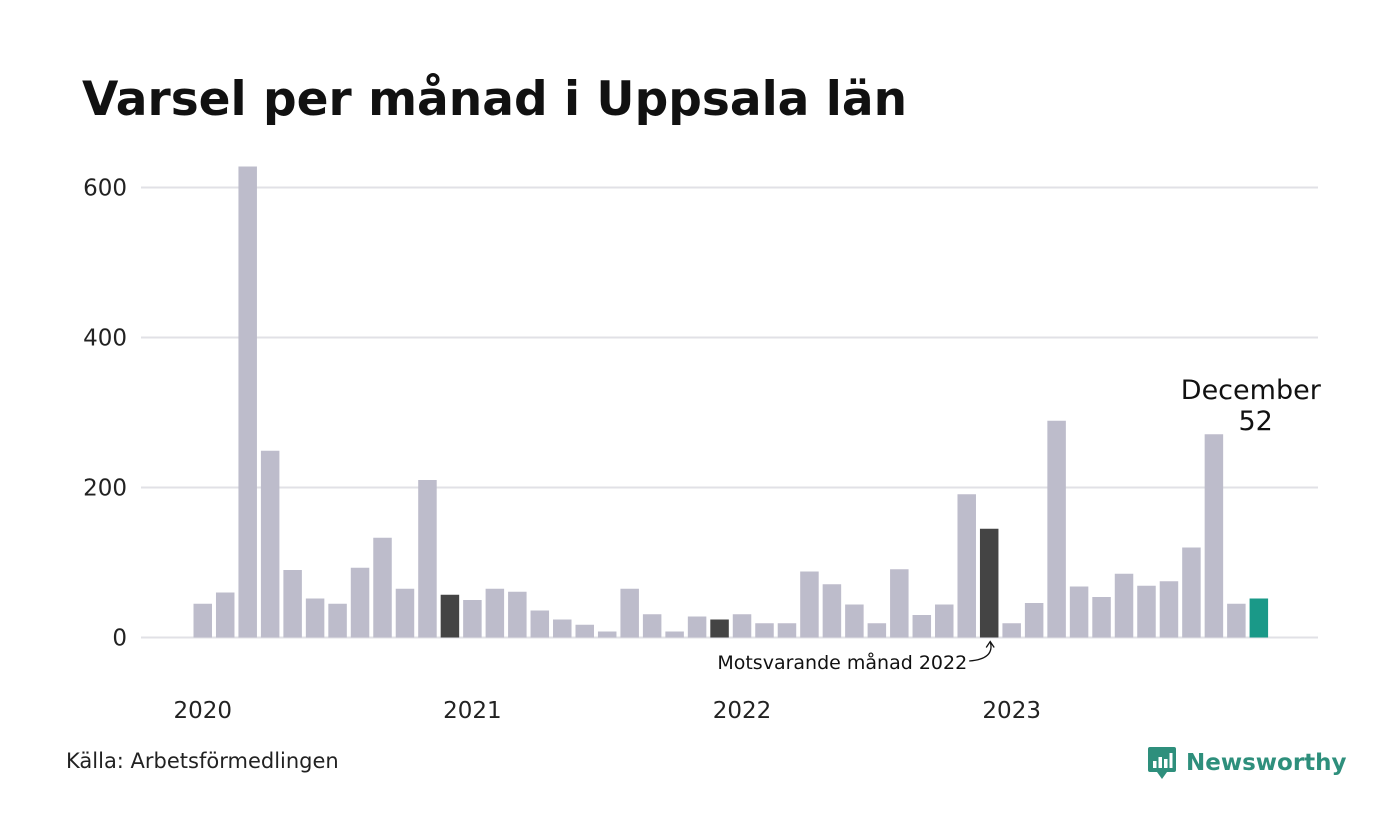 The width and height of the screenshot is (1400, 840). I want to click on annotation-arrow-icon, so click(982, 651).